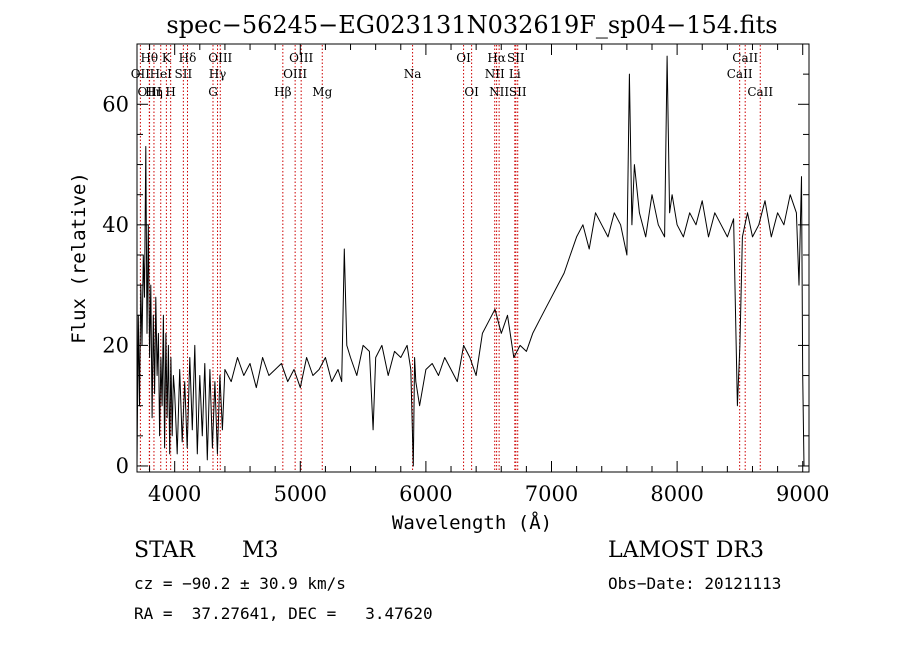 The image size is (900, 649). I want to click on line-label: Hα, so click(496, 58).